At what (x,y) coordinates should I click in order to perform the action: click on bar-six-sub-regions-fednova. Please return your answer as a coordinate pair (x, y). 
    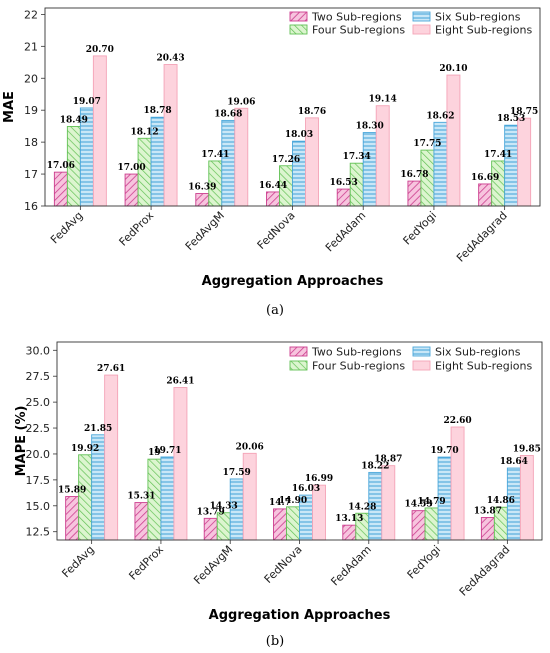
    Looking at the image, I should click on (299, 173).